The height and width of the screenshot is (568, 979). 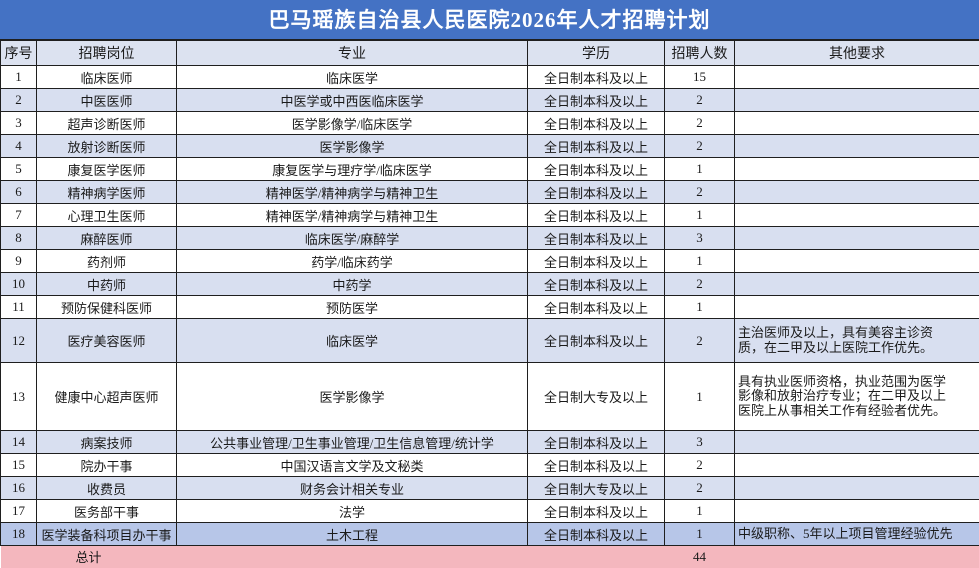 I want to click on cell-no: 18, so click(x=18, y=534).